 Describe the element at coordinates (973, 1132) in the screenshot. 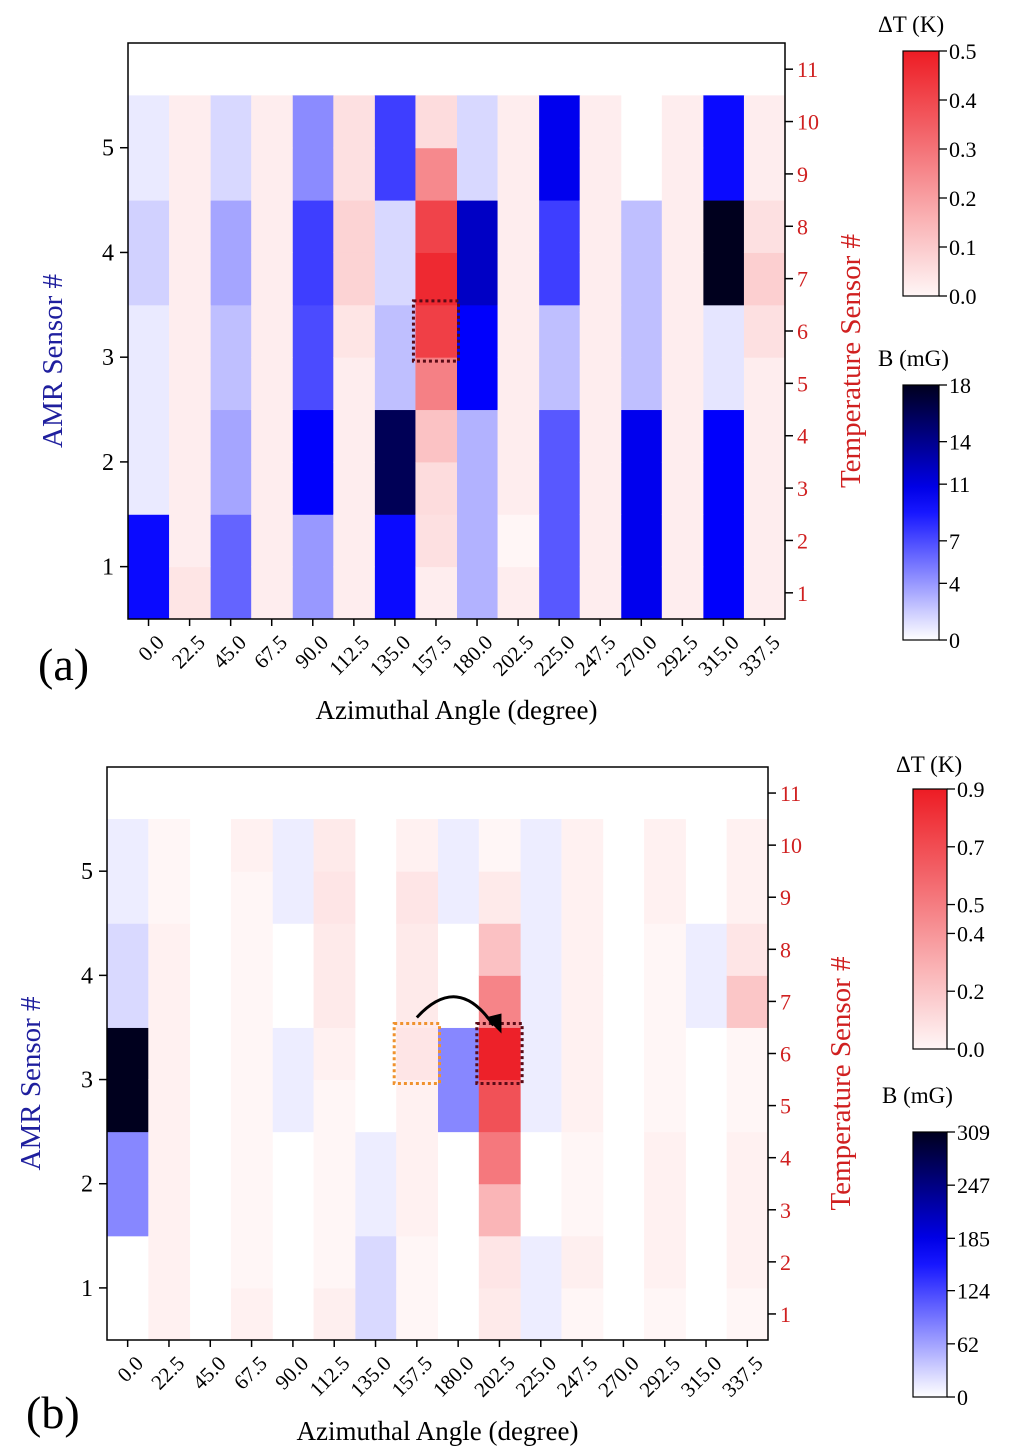

I see `b-field-colorbar-tick-label: 309` at that location.